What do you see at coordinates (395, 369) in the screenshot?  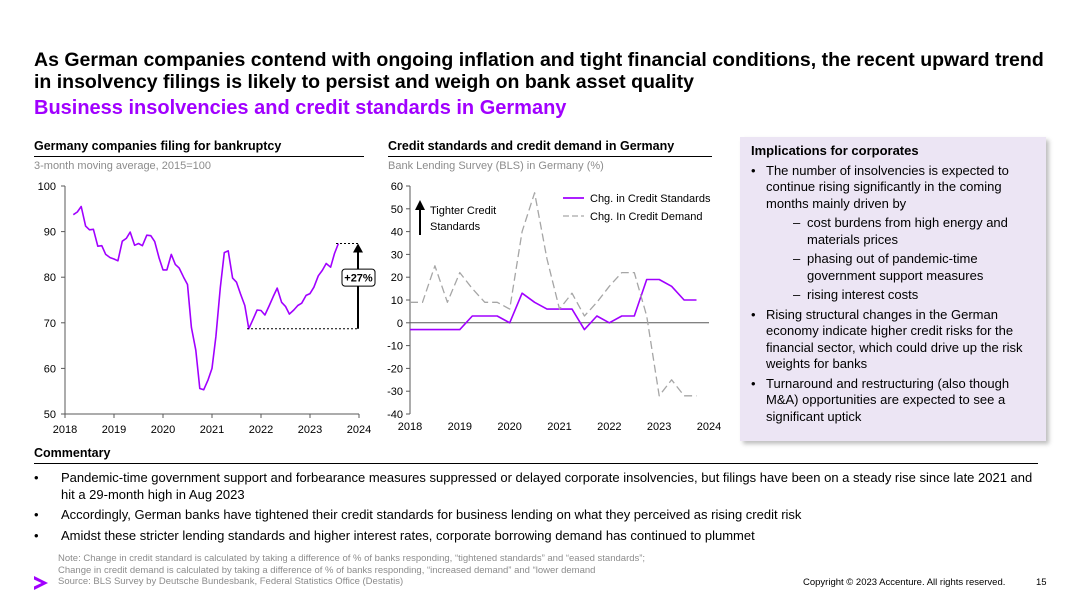 I see `y-tick-label: -20` at bounding box center [395, 369].